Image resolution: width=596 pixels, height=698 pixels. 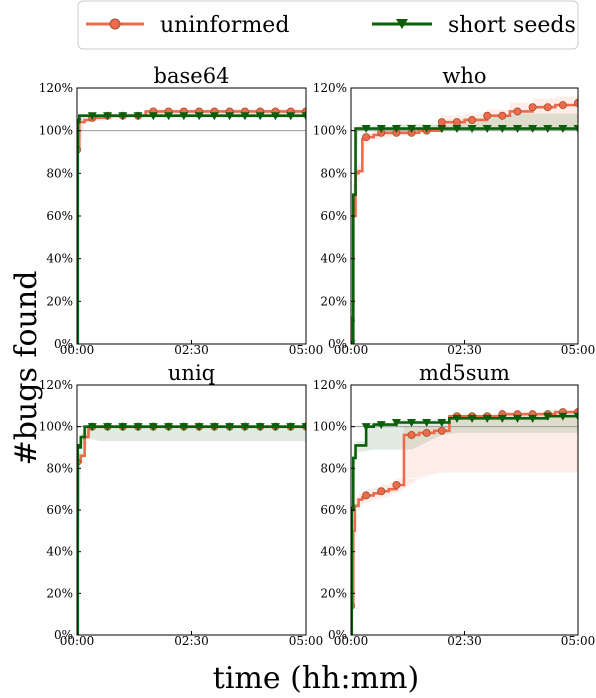 I want to click on series-line-uninformed, so click(x=191, y=227).